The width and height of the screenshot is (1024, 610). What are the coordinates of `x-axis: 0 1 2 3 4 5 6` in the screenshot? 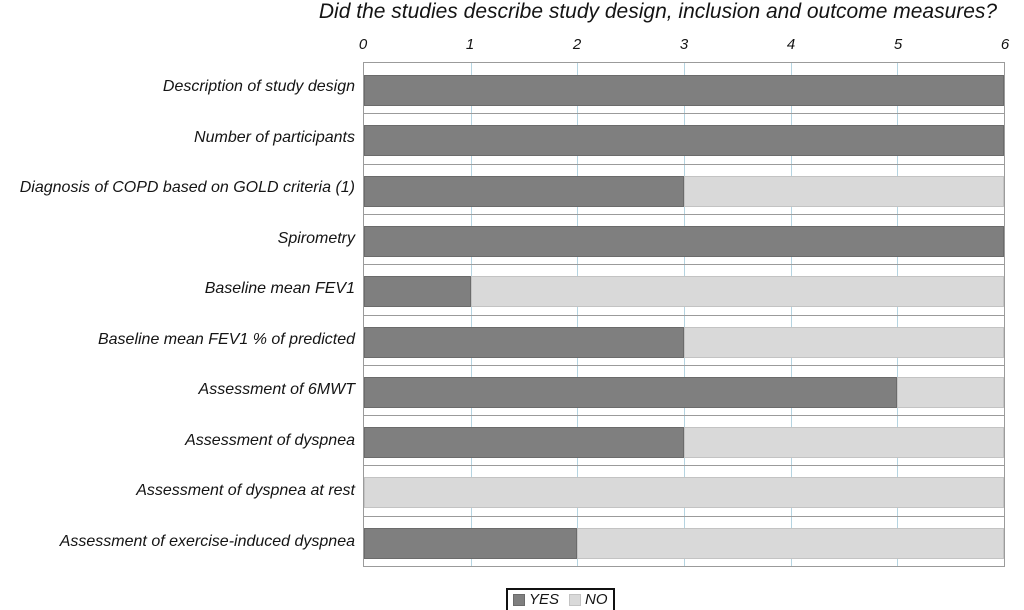 It's located at (684, 44).